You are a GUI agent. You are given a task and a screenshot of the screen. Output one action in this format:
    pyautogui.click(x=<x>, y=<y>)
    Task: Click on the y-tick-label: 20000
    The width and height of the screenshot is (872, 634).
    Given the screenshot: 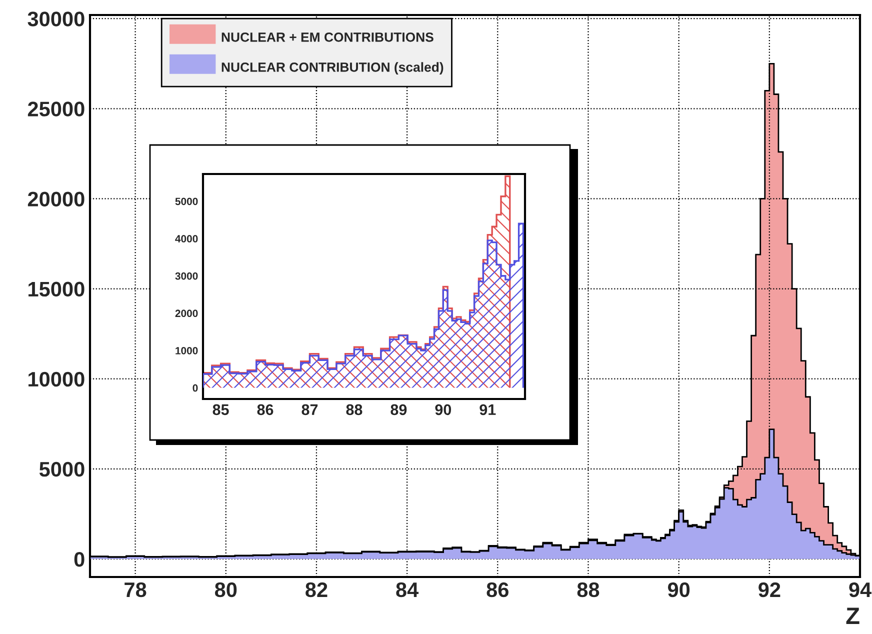 What is the action you would take?
    pyautogui.click(x=56, y=199)
    